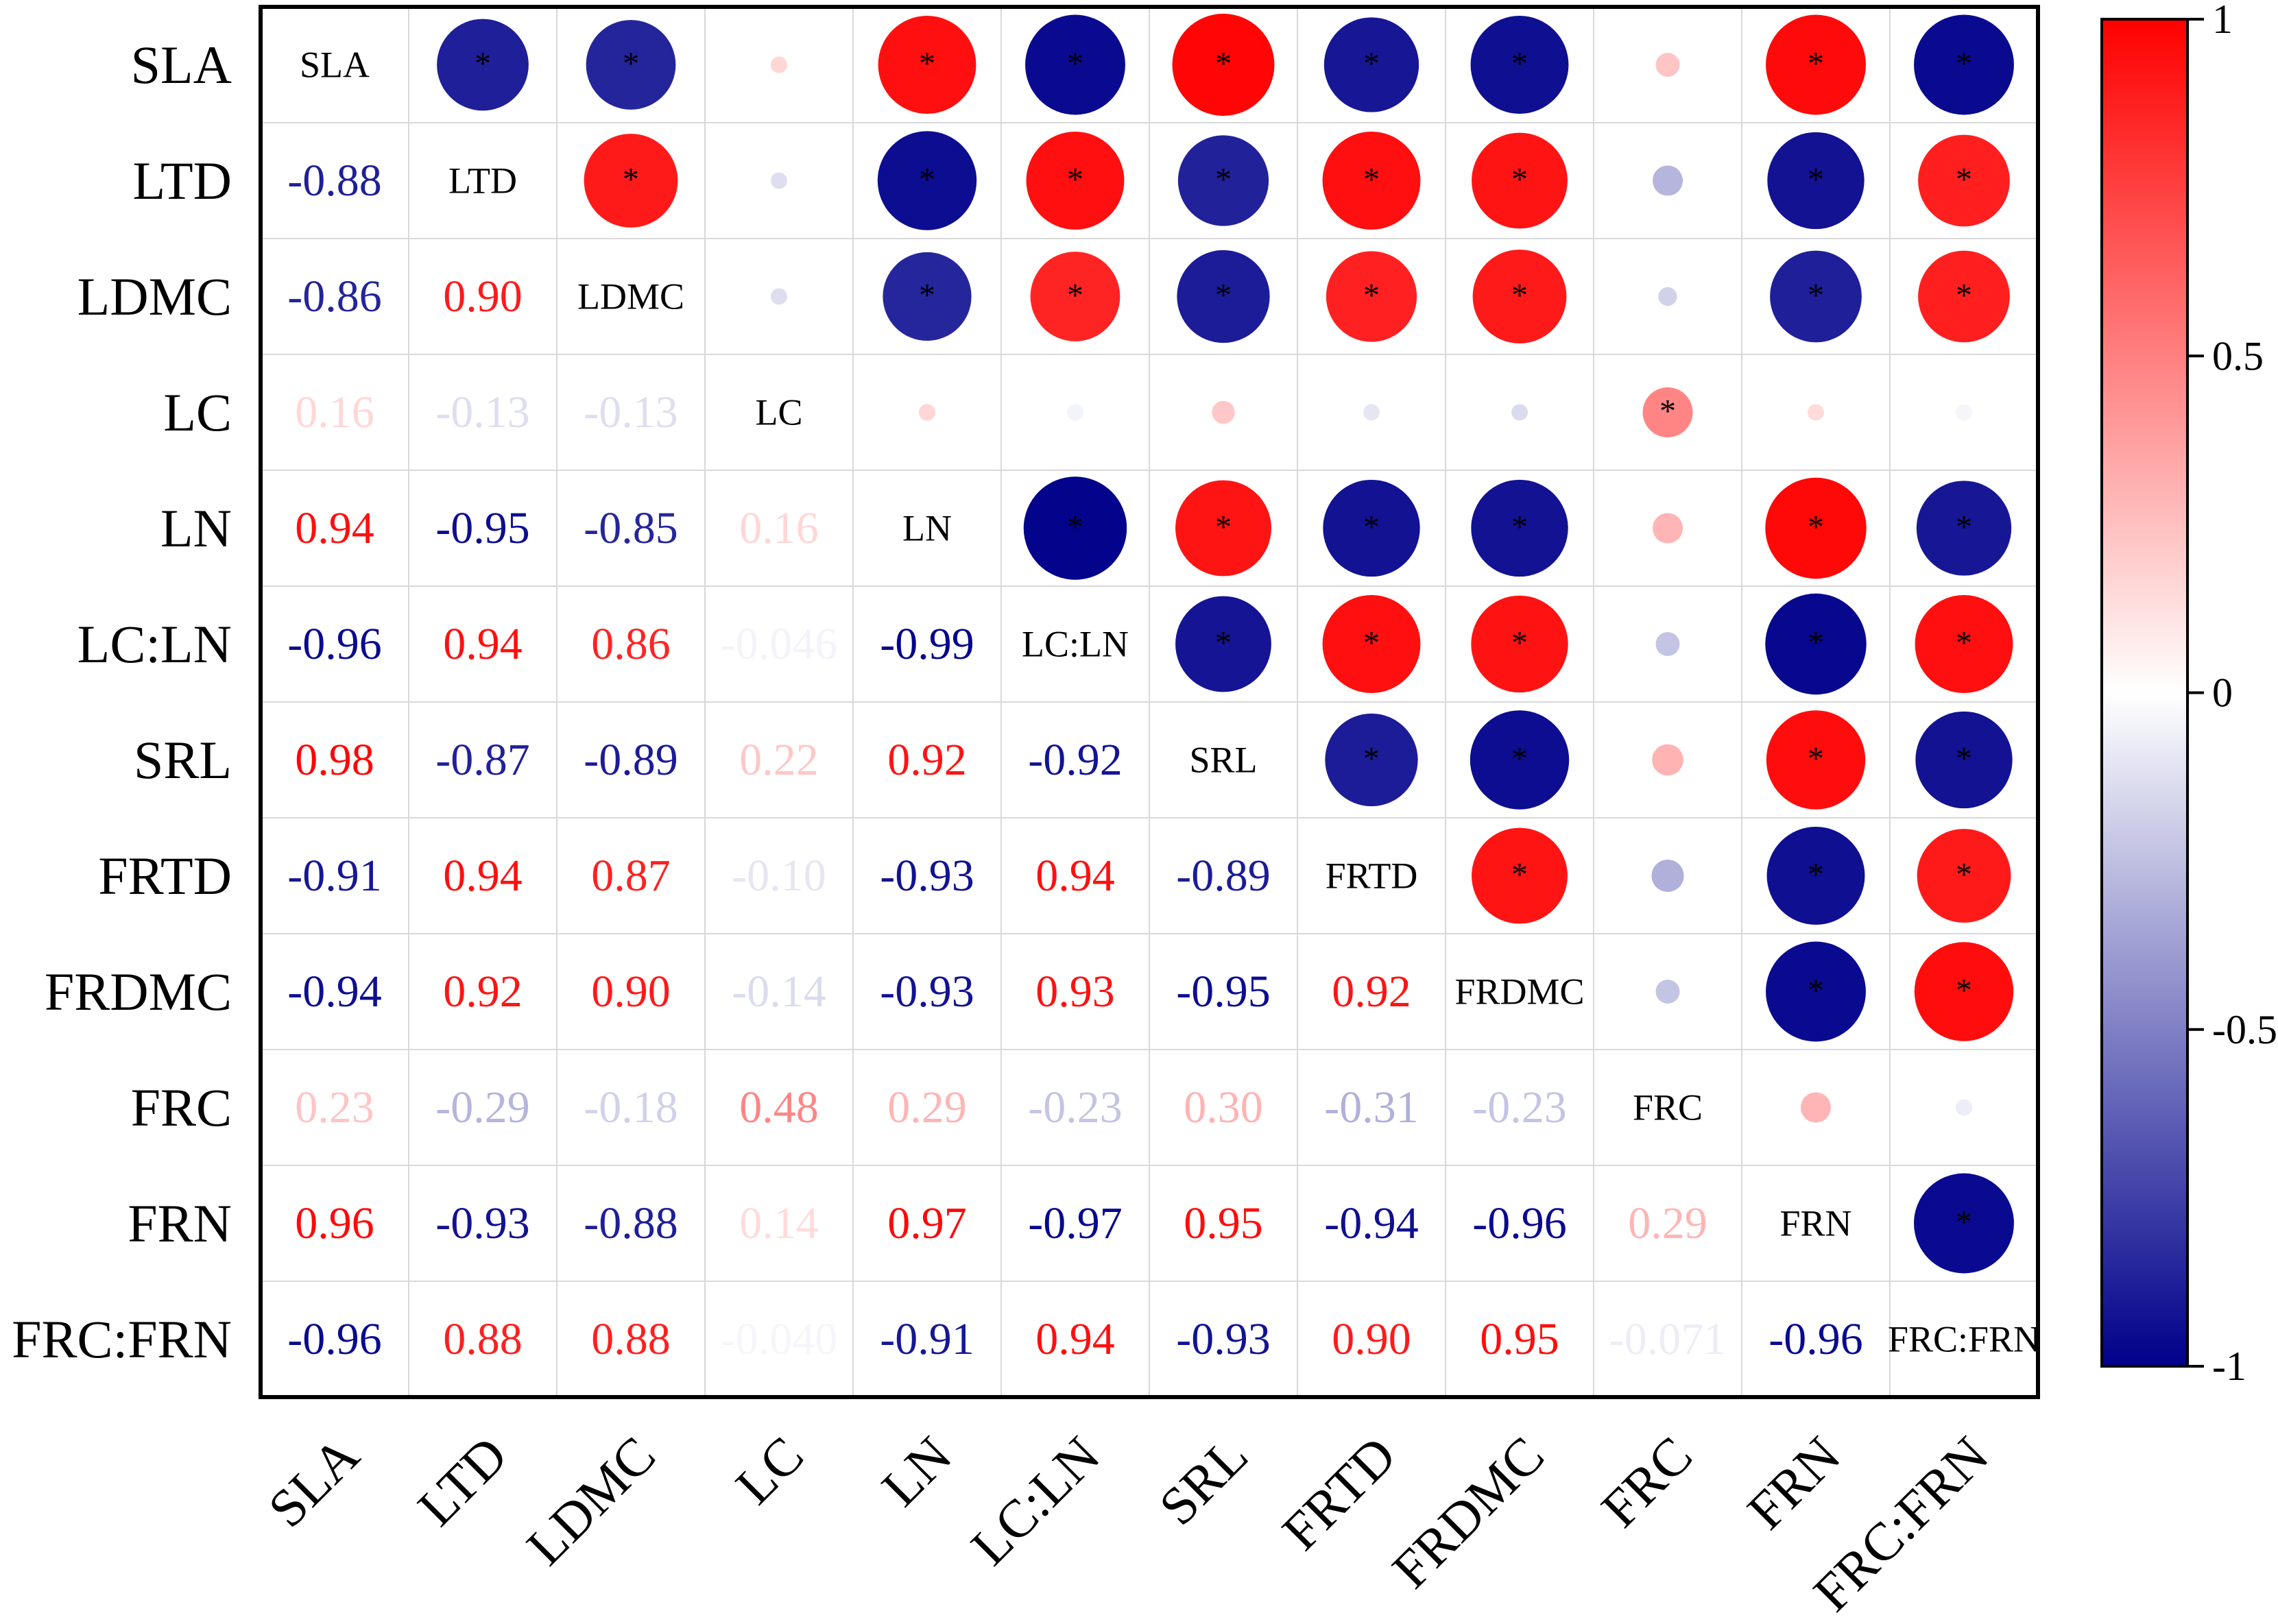 The image size is (2278, 1624). I want to click on colorbar-tick-label: 0, so click(2222, 693).